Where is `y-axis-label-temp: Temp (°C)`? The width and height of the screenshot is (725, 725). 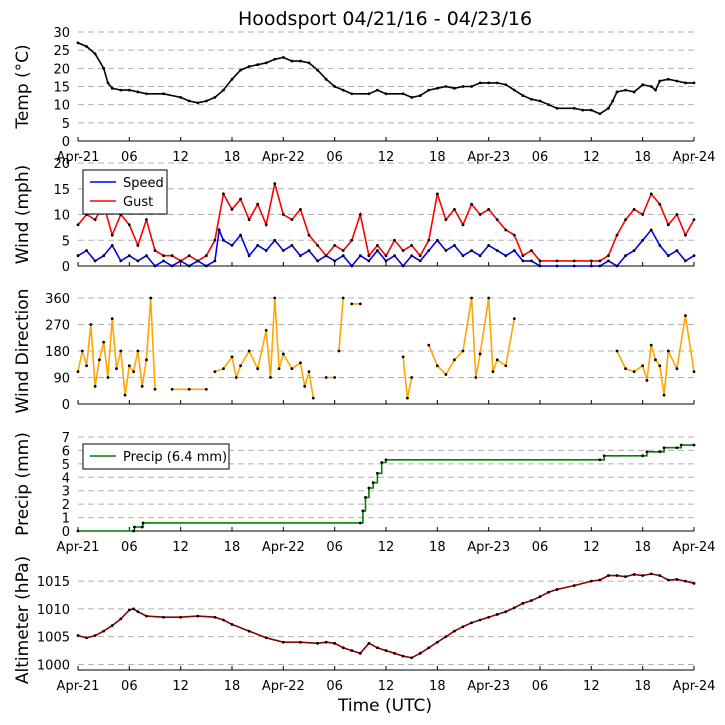
y-axis-label-temp: Temp (°C) is located at coordinates (23, 86).